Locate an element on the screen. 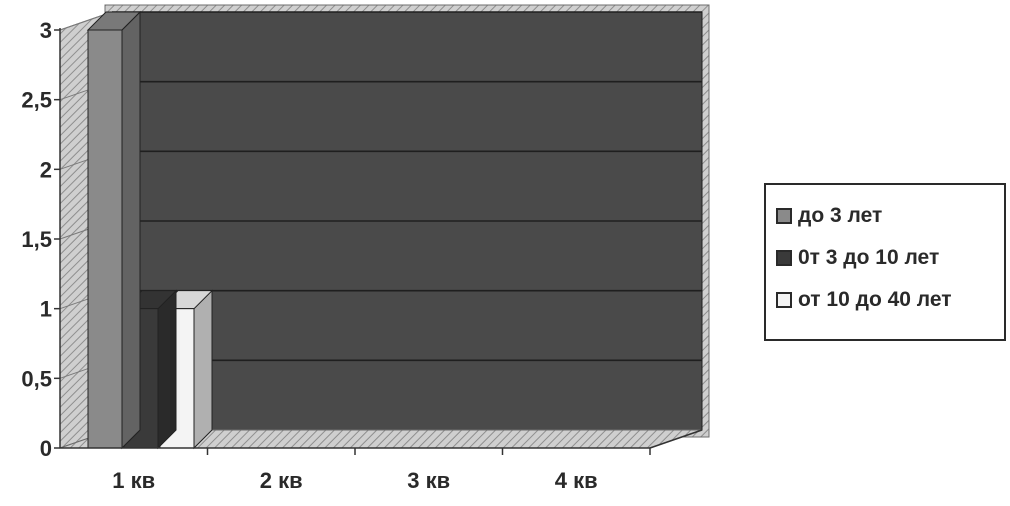 This screenshot has width=1010, height=506. x-tick-label: 4 кв is located at coordinates (576, 480).